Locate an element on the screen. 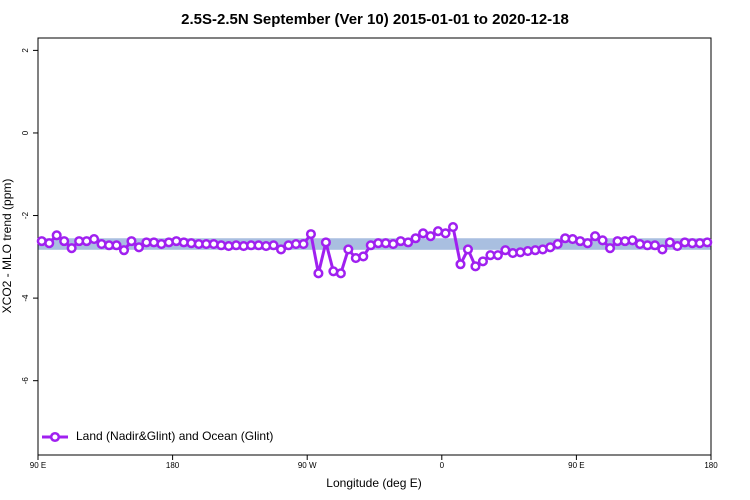 Image resolution: width=750 pixels, height=500 pixels. x-axis-label: Longitude (deg E) is located at coordinates (373, 483).